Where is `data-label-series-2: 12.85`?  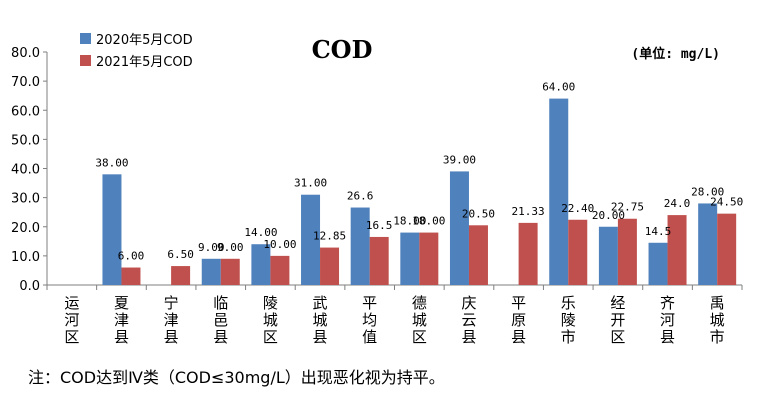
data-label-series-2: 12.85 is located at coordinates (329, 236).